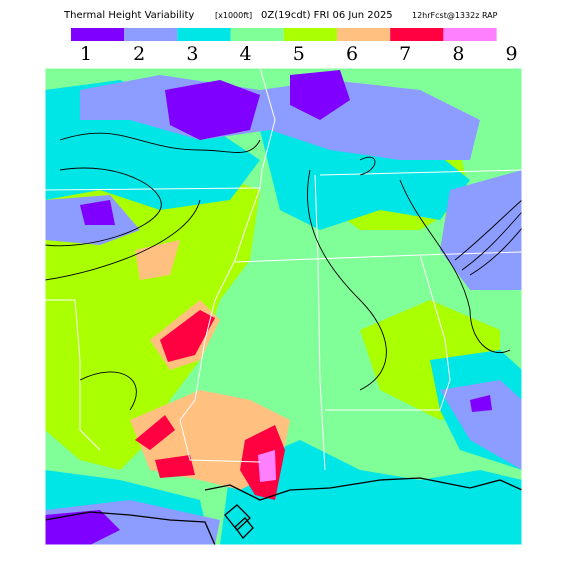  I want to click on colorbar-label: 5, so click(299, 54).